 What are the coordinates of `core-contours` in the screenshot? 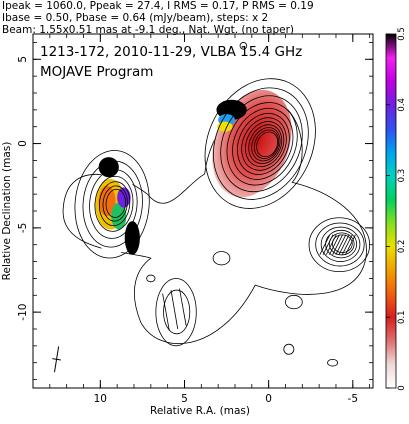 It's located at (260, 143).